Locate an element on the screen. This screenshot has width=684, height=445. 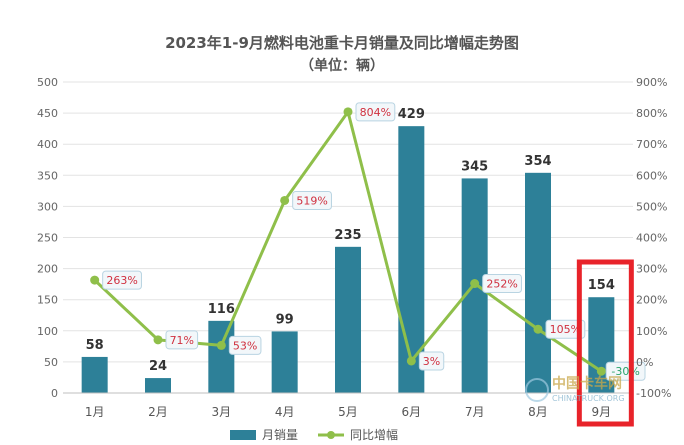
percent-label: 519% is located at coordinates (311, 200).